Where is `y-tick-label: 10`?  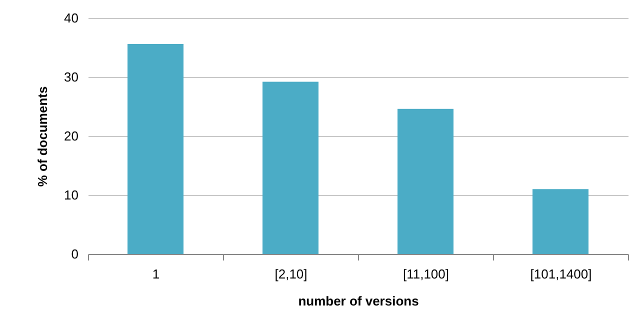 y-tick-label: 10 is located at coordinates (71, 195).